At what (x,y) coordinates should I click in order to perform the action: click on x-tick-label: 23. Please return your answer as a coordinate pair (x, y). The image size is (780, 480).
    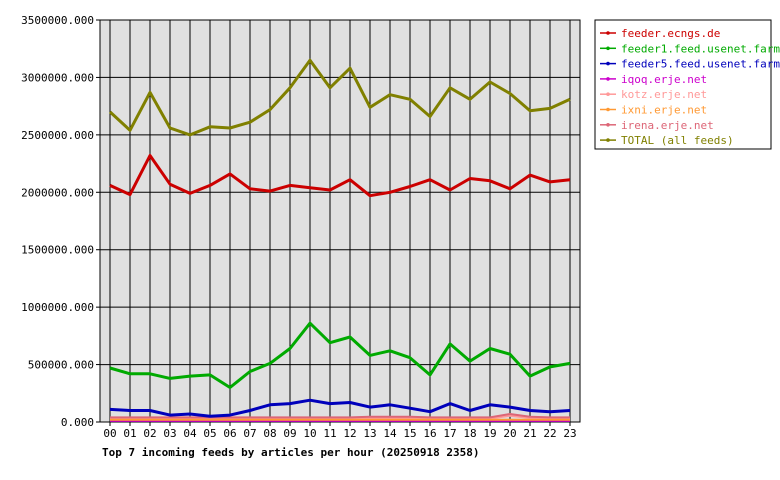
    Looking at the image, I should click on (569, 433).